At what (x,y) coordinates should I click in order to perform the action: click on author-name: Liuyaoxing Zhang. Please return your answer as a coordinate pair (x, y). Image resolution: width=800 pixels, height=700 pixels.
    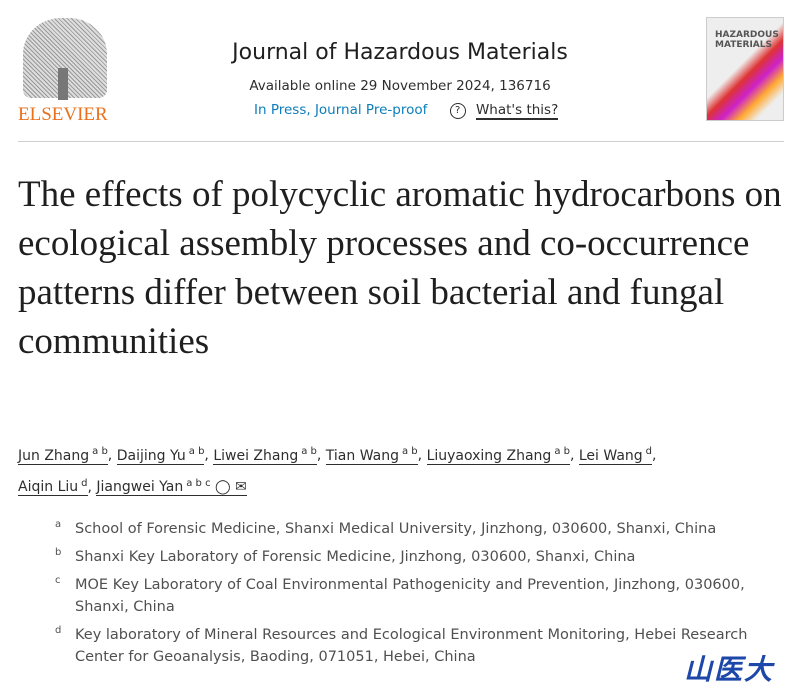
    Looking at the image, I should click on (489, 455).